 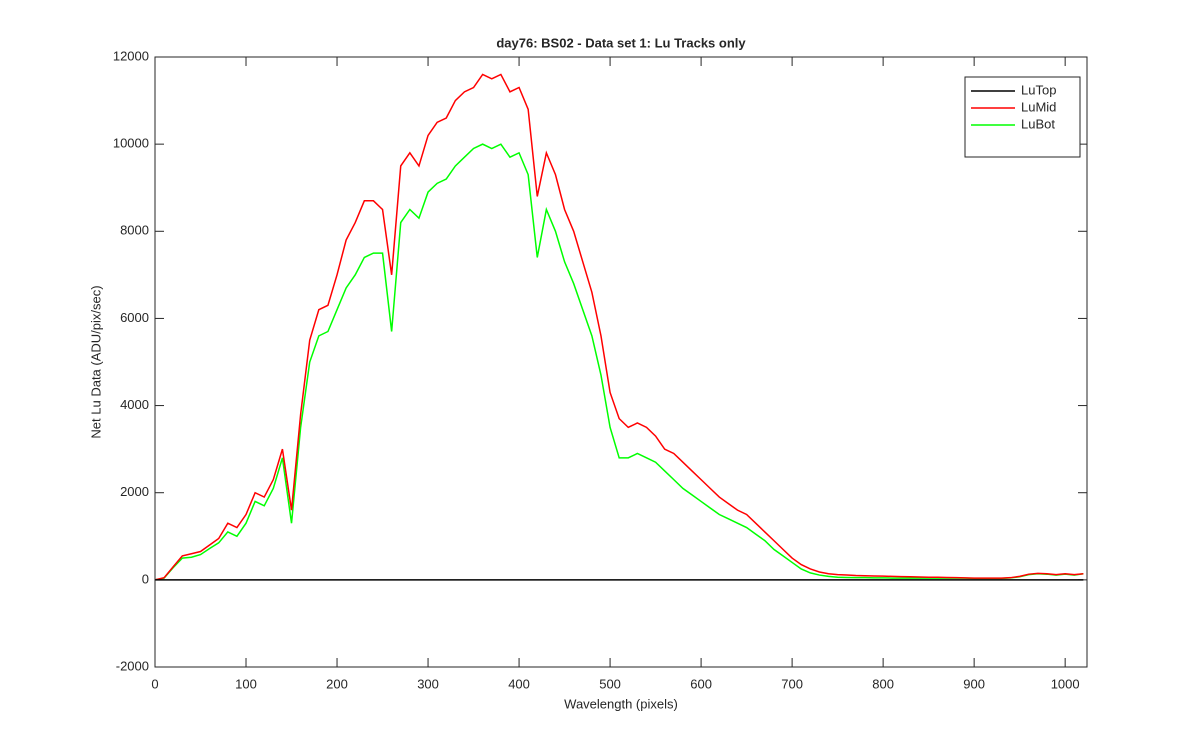 I want to click on y-tick-label: 10000, so click(x=131, y=143).